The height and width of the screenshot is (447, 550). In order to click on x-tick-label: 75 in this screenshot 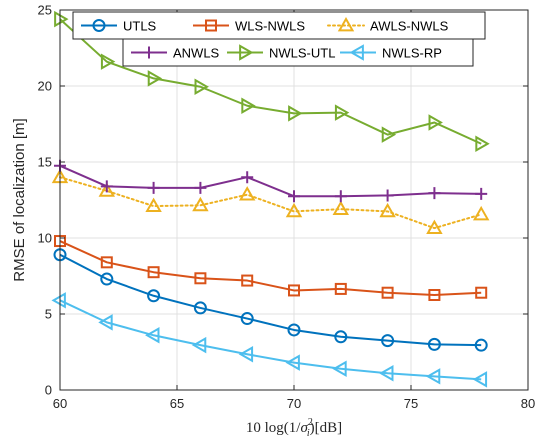, I will do `click(411, 403)`.